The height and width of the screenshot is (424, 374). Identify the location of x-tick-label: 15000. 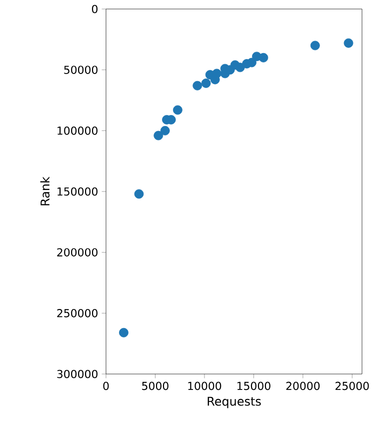
(253, 386).